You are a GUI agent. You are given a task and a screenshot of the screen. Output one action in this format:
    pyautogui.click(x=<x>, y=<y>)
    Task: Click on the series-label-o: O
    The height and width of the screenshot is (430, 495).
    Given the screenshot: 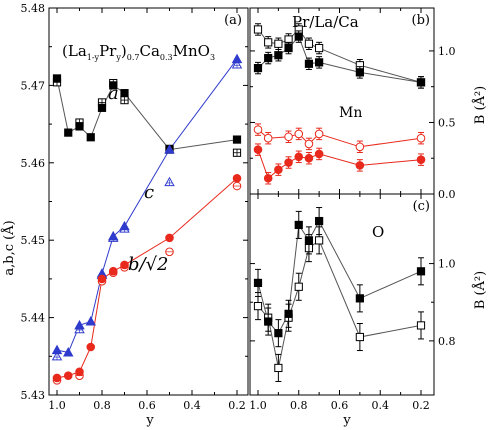 What is the action you would take?
    pyautogui.click(x=378, y=232)
    